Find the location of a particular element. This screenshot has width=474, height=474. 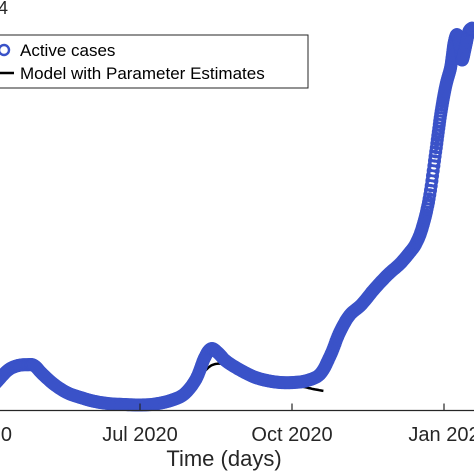

legend-active-cases-swatch is located at coordinates (5, 50).